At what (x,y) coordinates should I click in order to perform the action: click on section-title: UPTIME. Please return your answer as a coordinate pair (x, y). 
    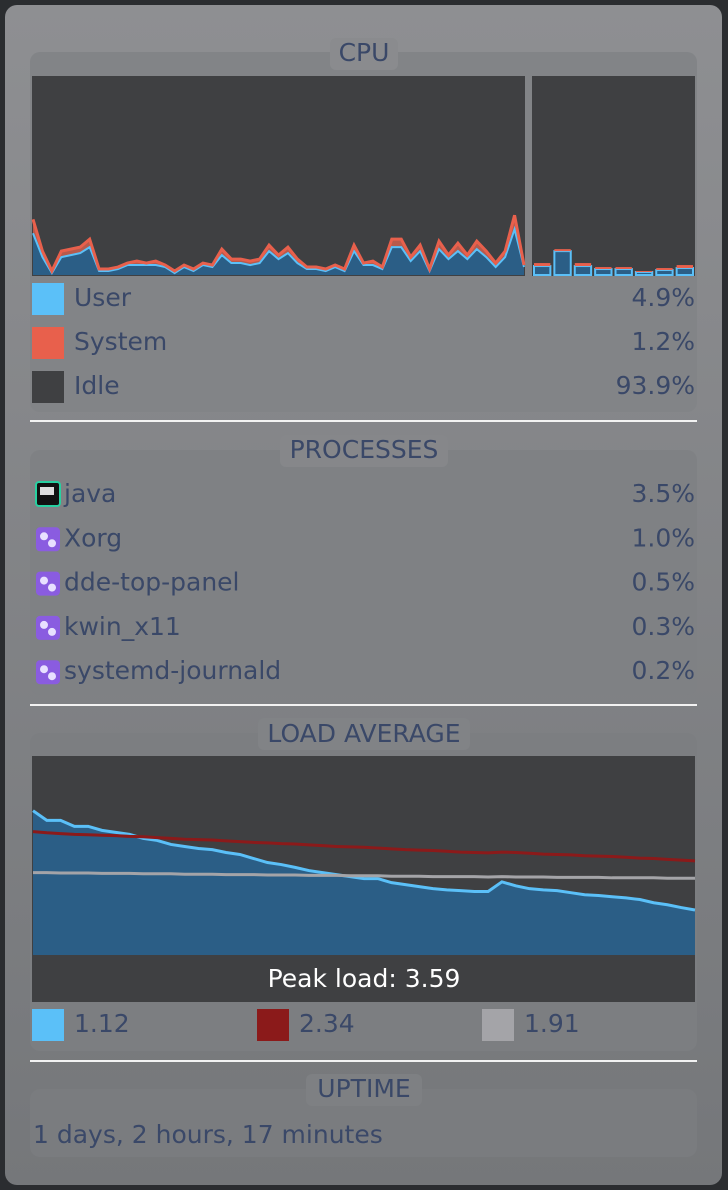
    Looking at the image, I should click on (363, 1088).